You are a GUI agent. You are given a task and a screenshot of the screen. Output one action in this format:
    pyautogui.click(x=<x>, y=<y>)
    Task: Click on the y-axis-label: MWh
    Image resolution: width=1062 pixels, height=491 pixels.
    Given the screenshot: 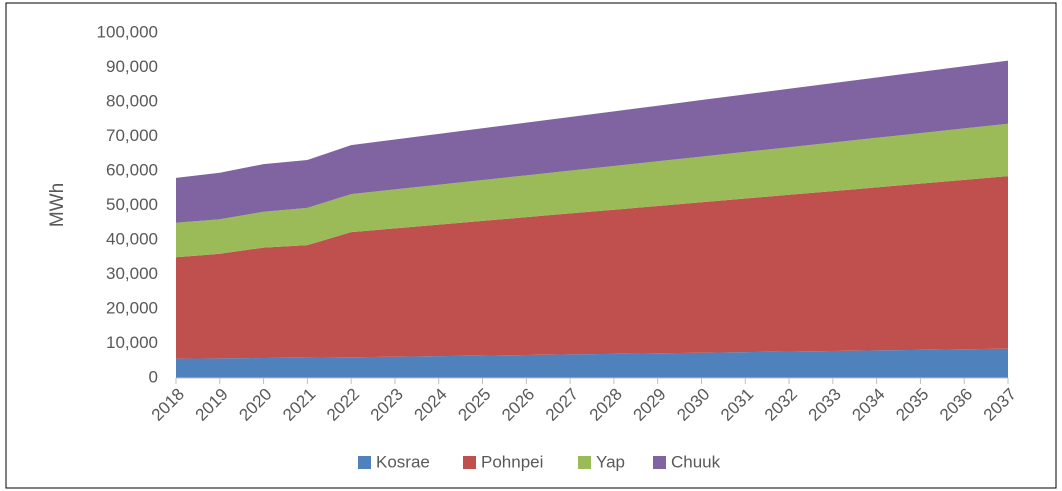 What is the action you would take?
    pyautogui.click(x=57, y=205)
    